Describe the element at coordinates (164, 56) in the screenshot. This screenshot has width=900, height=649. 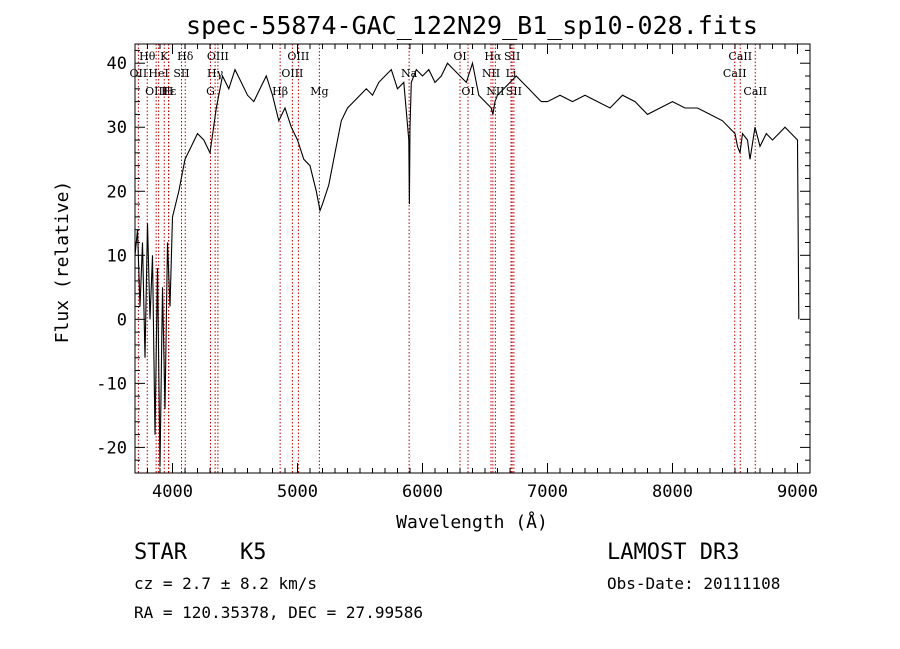
I see `spectral-line-label: K` at that location.